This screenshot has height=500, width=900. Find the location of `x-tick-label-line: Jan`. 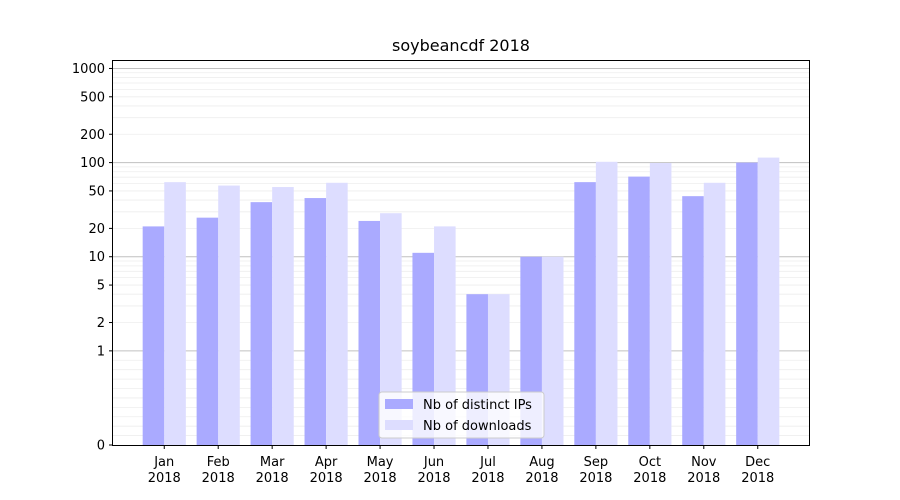

x-tick-label-line: Jan is located at coordinates (163, 462).